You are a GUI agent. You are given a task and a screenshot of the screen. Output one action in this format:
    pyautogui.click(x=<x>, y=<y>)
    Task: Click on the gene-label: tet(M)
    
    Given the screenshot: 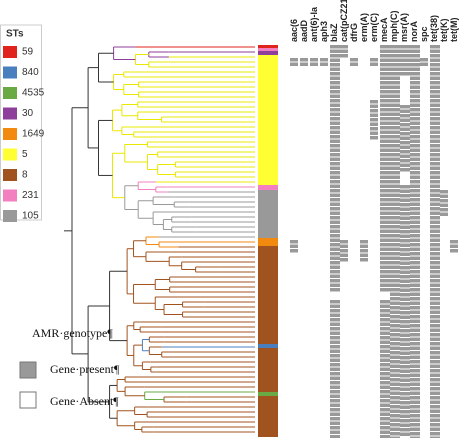 What is the action you would take?
    pyautogui.click(x=454, y=30)
    